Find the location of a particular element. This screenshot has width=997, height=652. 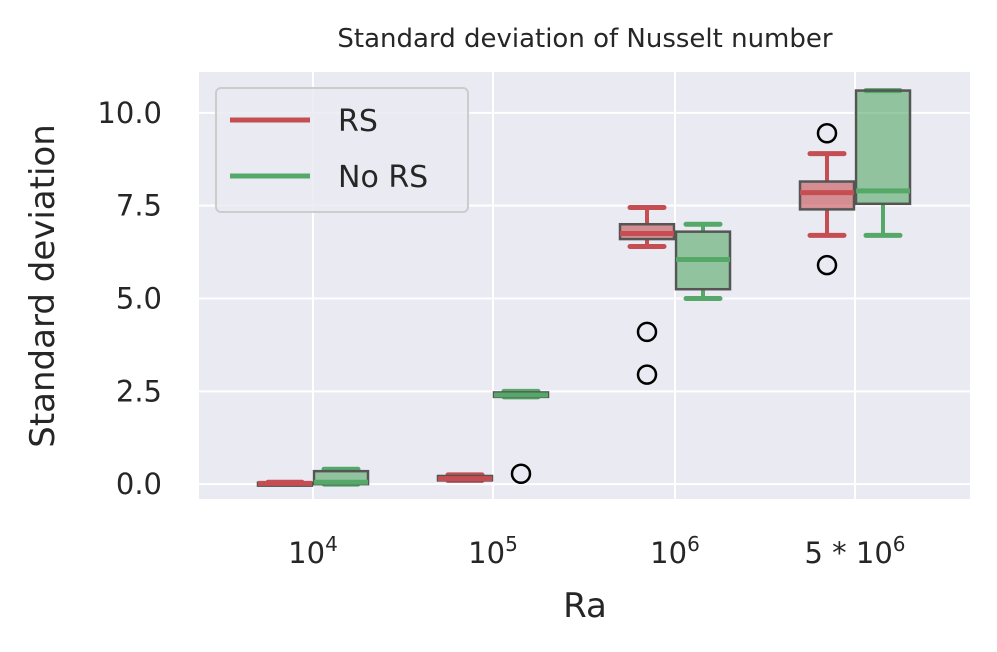

outlier-no-rs is located at coordinates (521, 474).